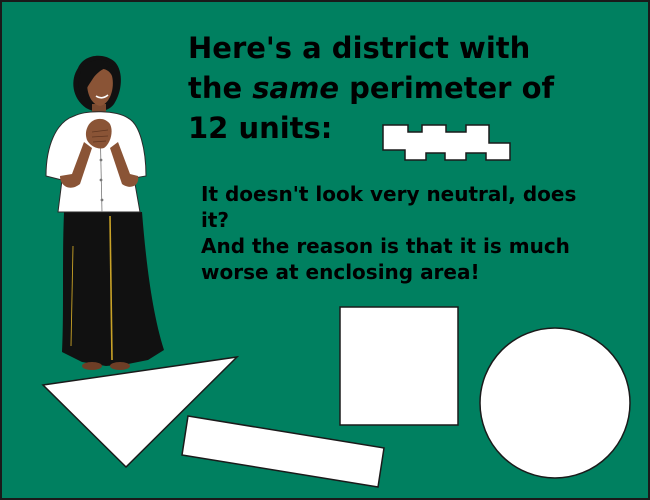 The width and height of the screenshot is (650, 500). I want to click on triangle-shape-icon, so click(140, 412).